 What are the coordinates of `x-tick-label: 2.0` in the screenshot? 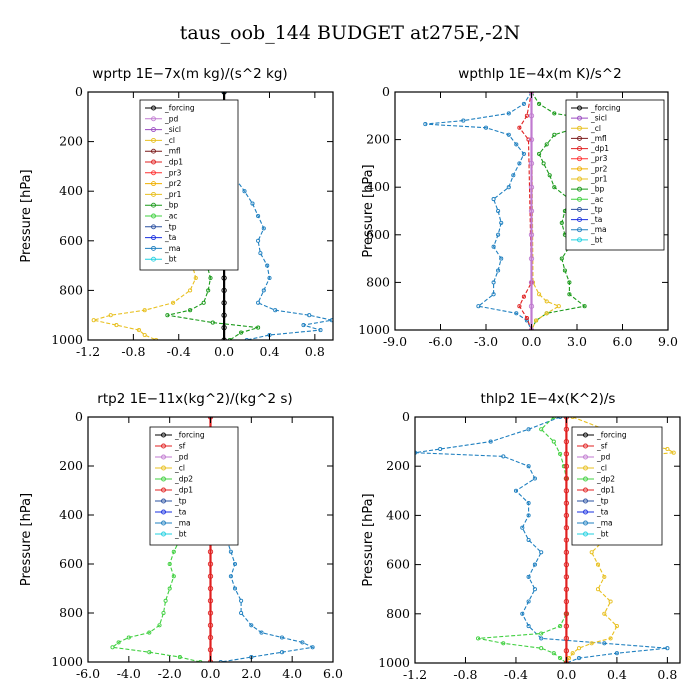 It's located at (251, 673).